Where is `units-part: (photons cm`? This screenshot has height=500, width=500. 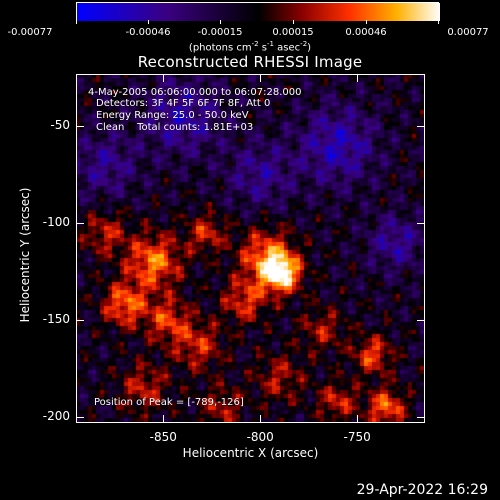 units-part: (photons cm is located at coordinates (220, 48).